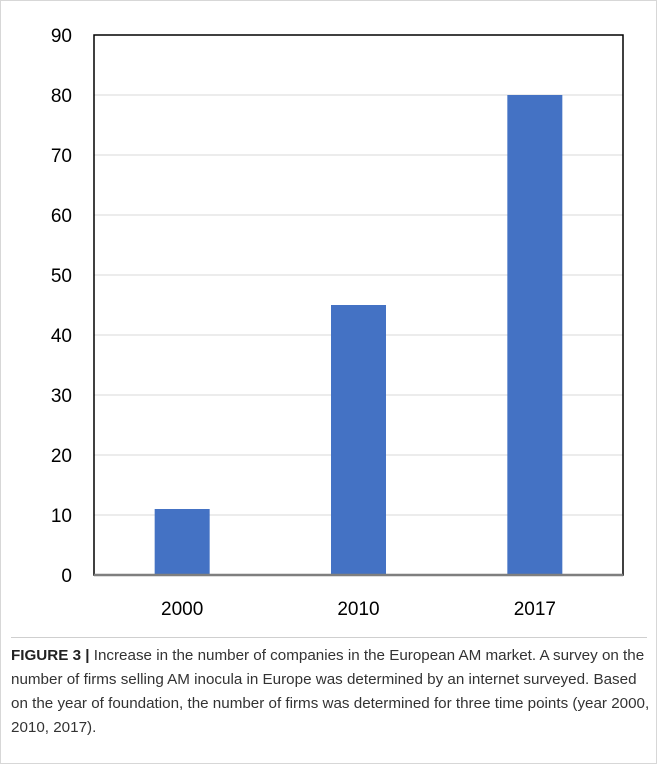 The image size is (657, 764). I want to click on x-tick-labels: 2000 2010 2017, so click(358, 609).